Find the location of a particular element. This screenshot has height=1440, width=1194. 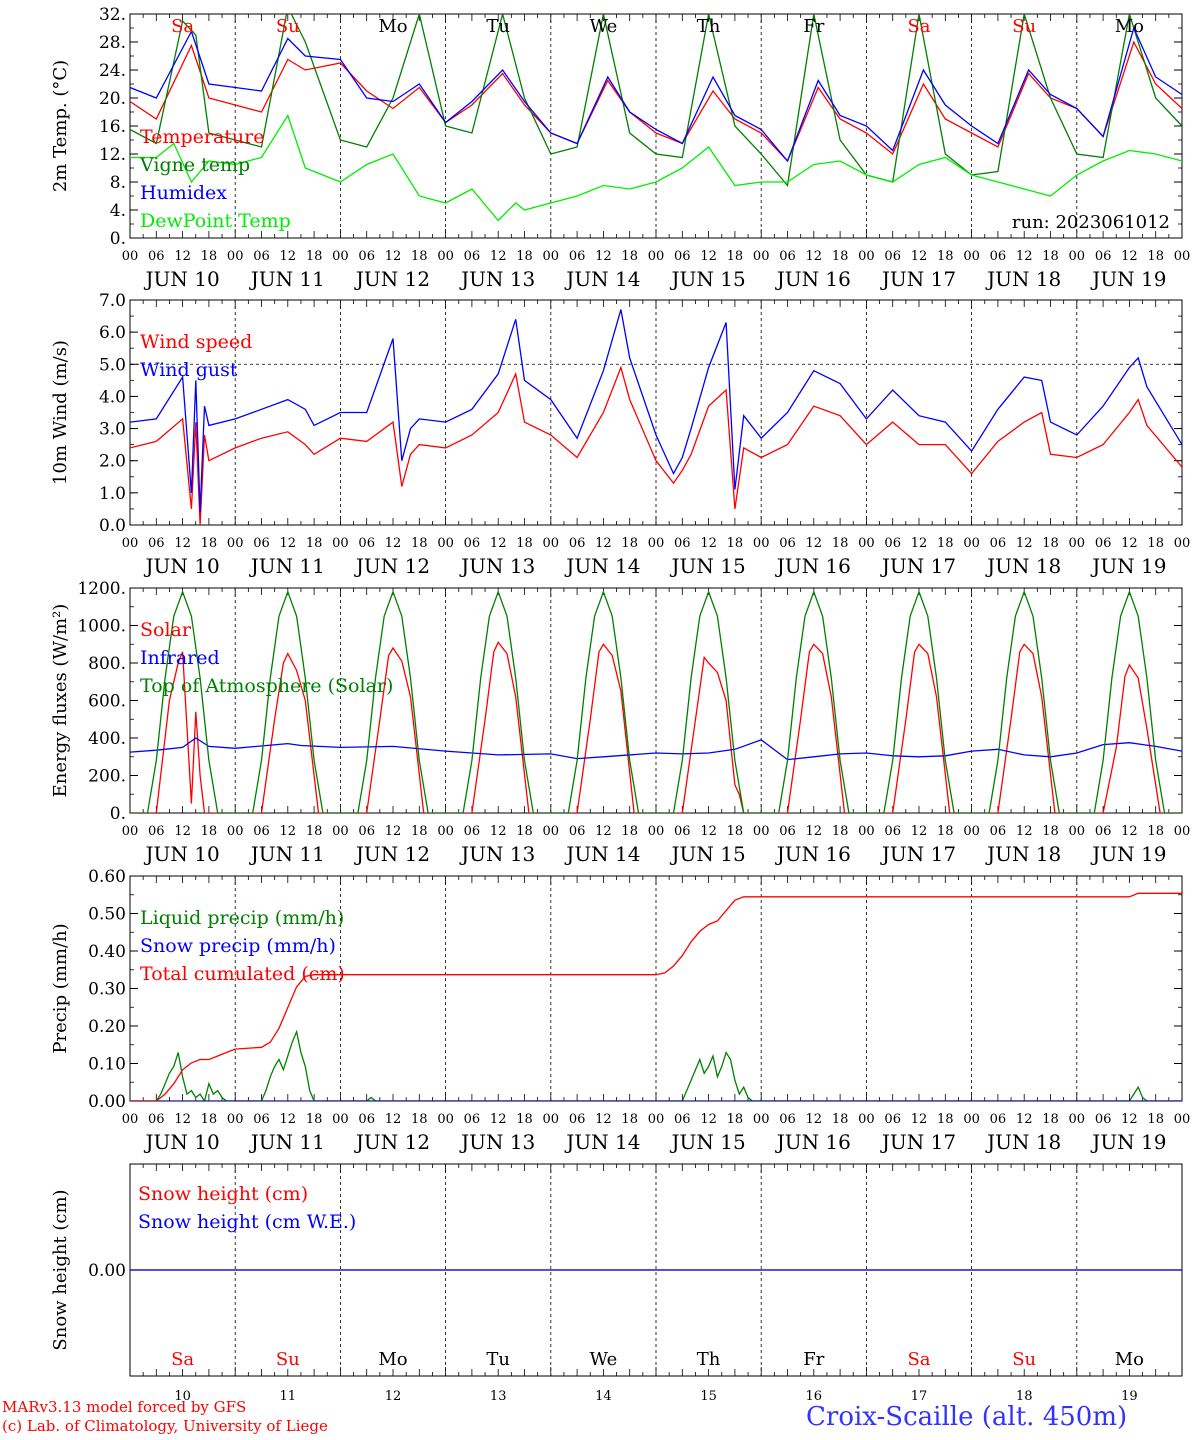

y-tick-label: 0. is located at coordinates (118, 239).